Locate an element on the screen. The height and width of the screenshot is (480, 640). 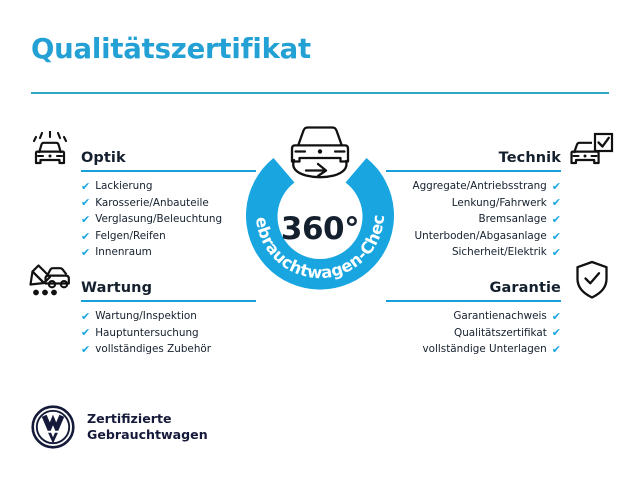
section-technik-header: Technik is located at coordinates (502, 150).